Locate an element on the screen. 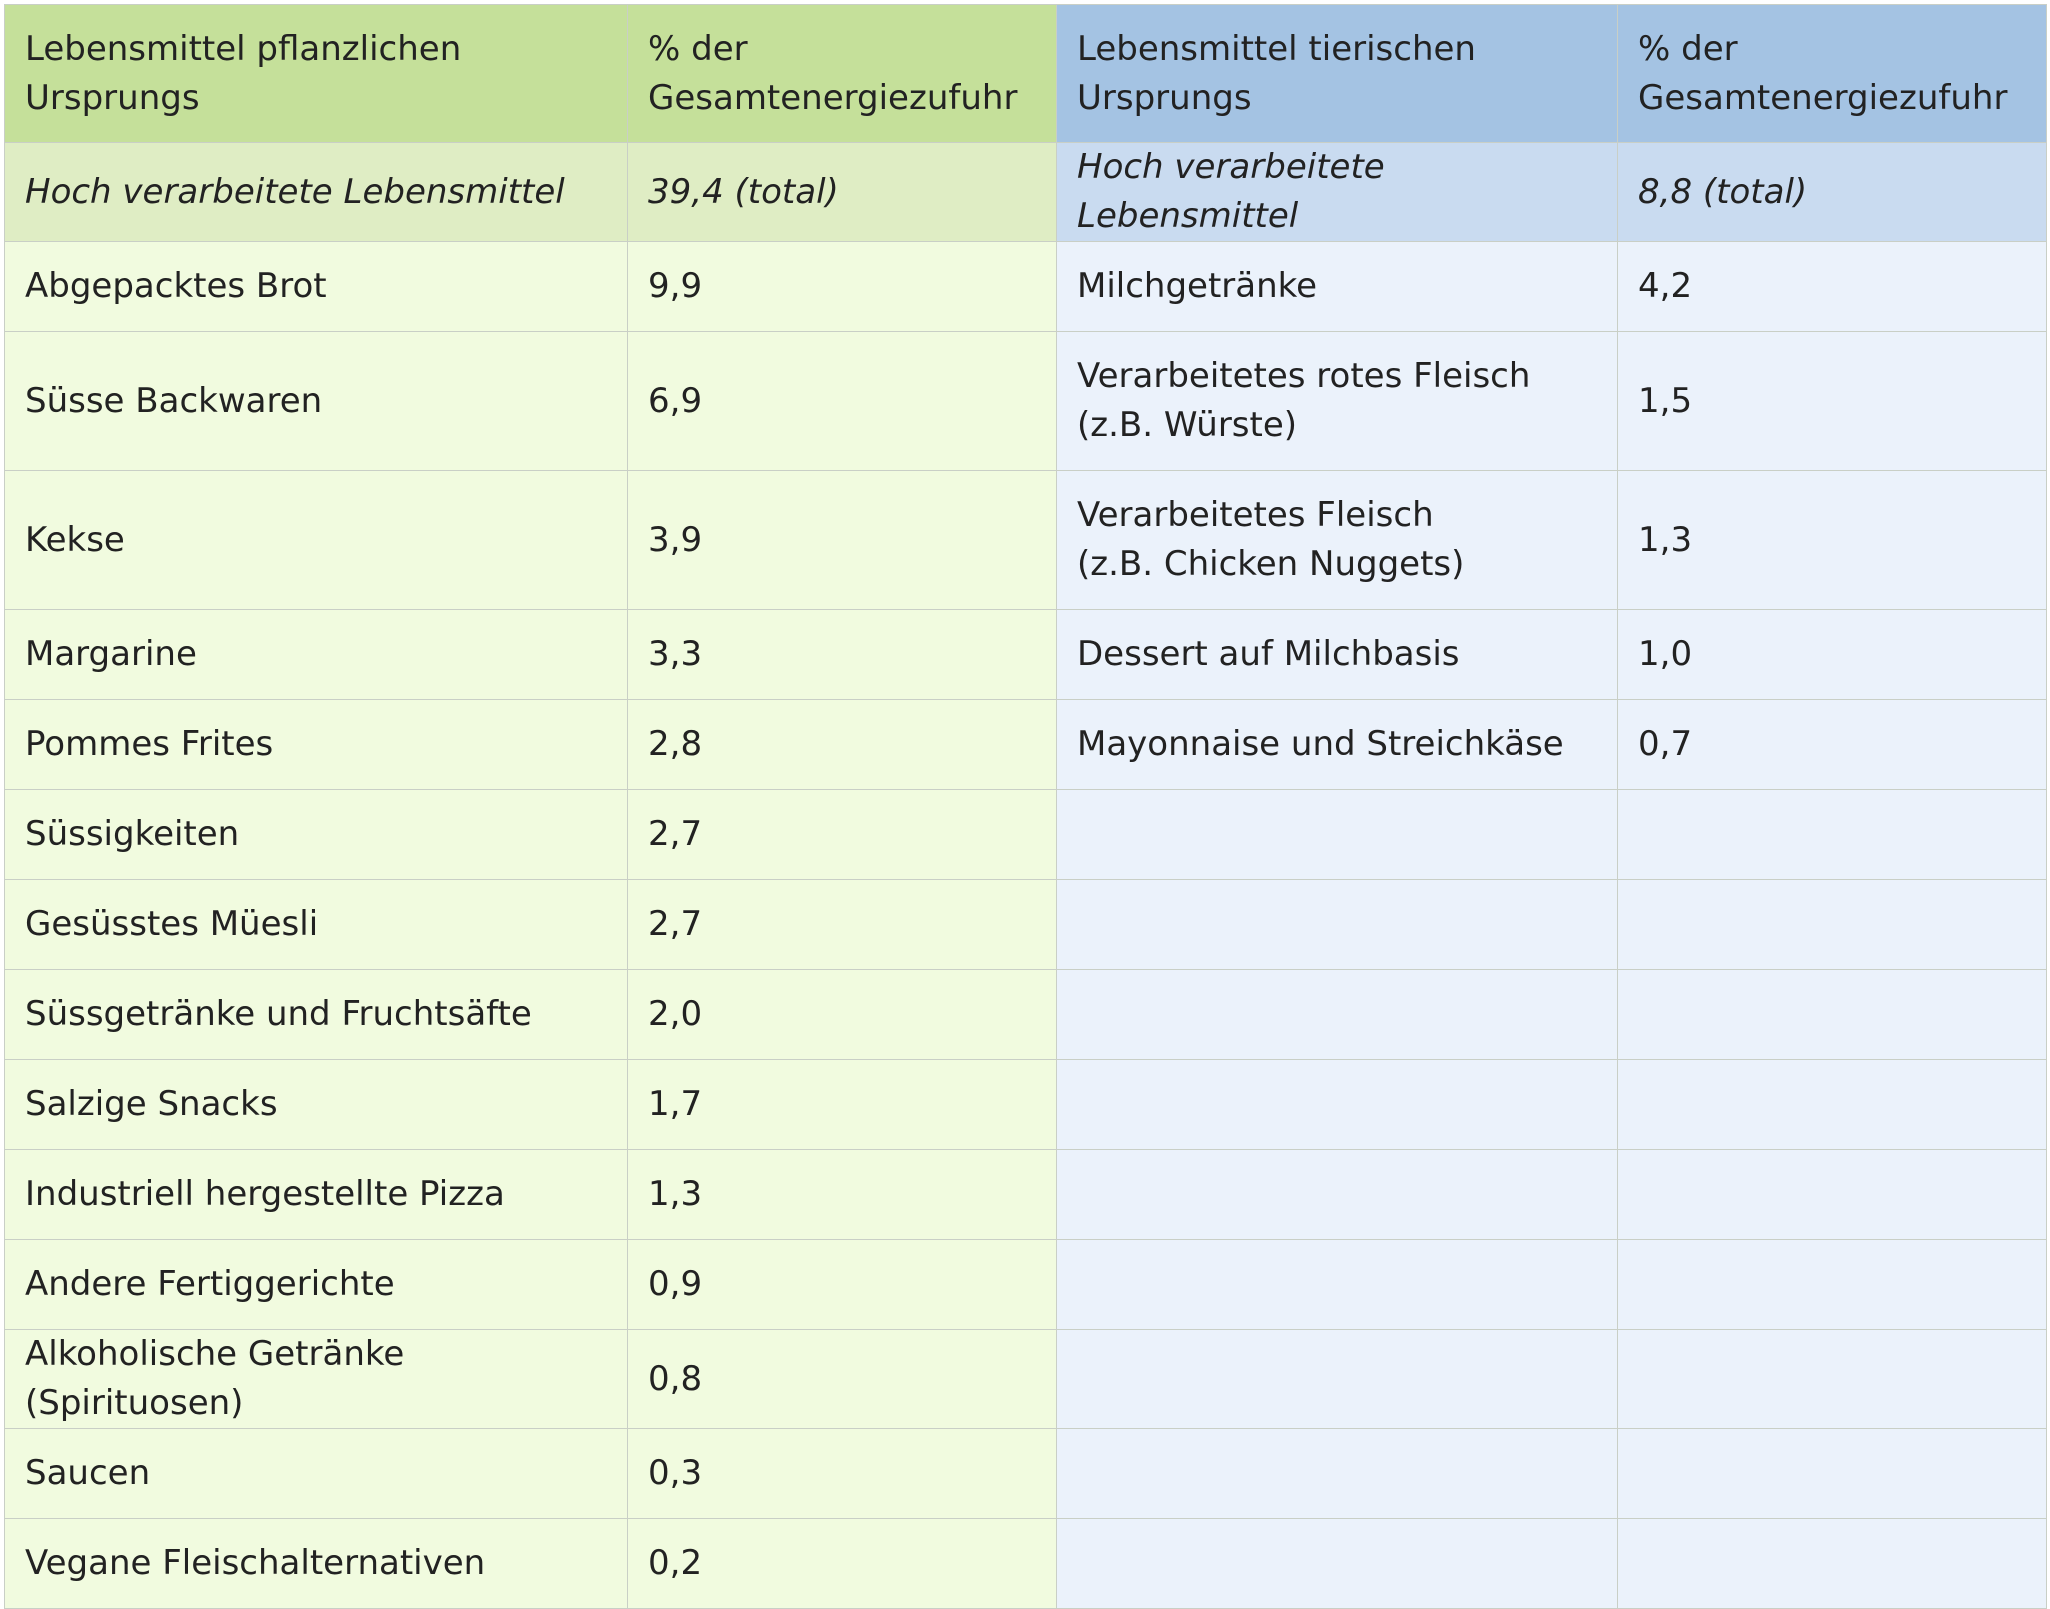  table-row: Vegane Fleischalternativen 0,2 is located at coordinates (1025, 1563).